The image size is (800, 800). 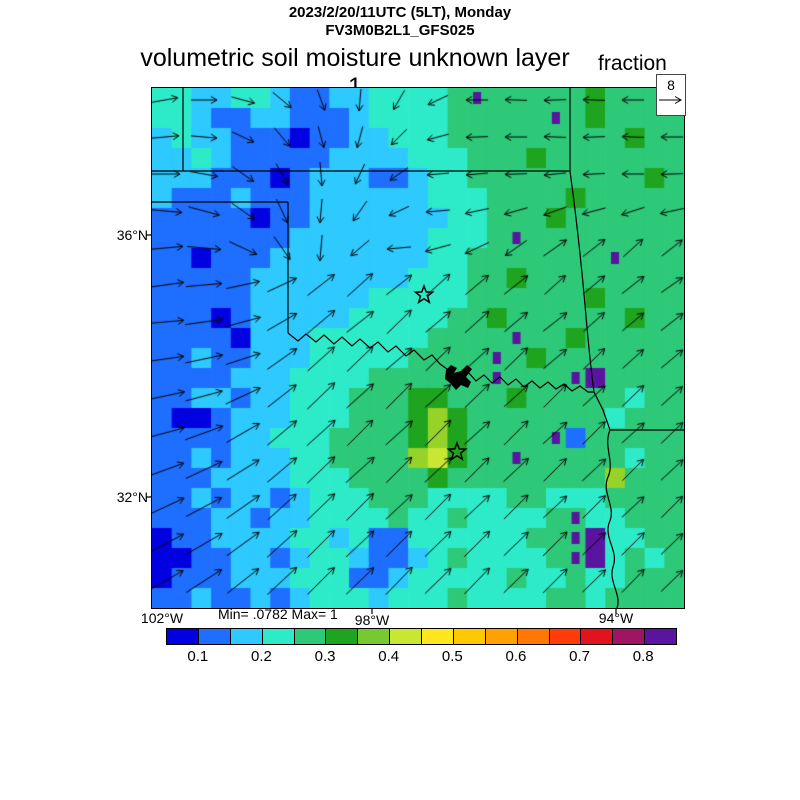 I want to click on minmax-annotation: Min= .0782 Max= 1, so click(x=278, y=614).